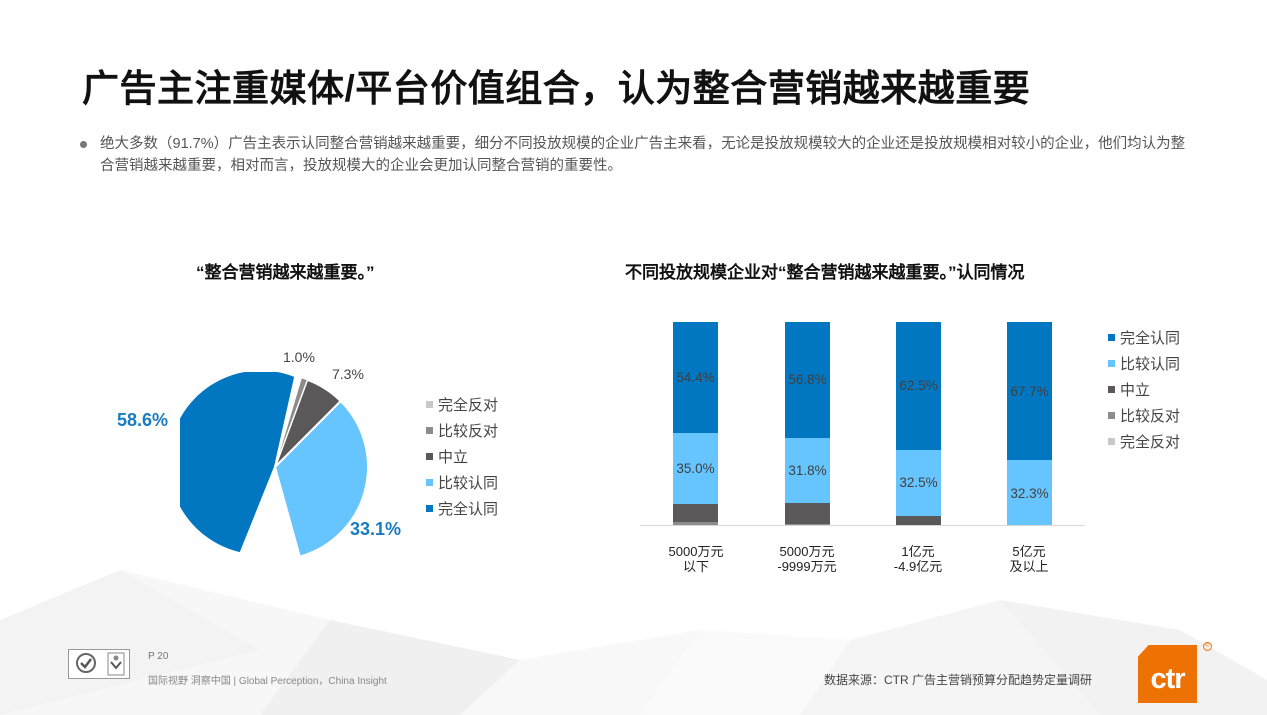 The height and width of the screenshot is (715, 1267). Describe the element at coordinates (115, 664) in the screenshot. I see `ukas-badge-icon` at that location.